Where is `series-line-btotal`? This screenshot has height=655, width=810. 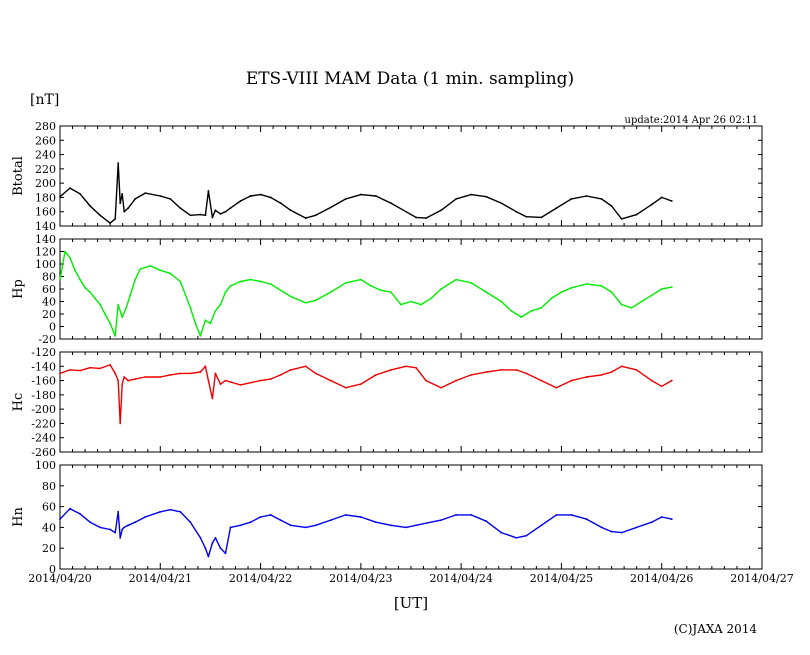 series-line-btotal is located at coordinates (365, 193).